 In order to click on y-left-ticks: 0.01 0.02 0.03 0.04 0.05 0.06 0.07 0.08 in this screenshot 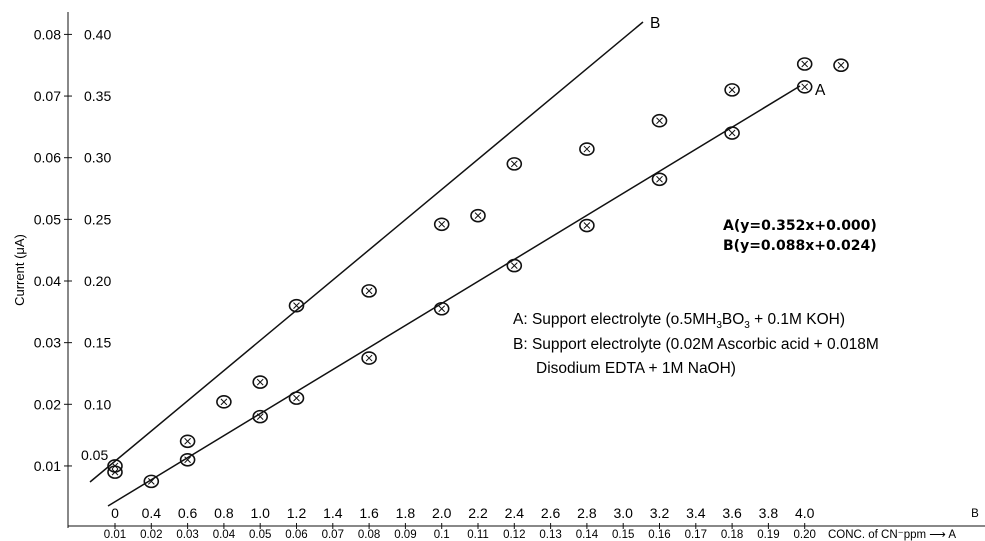, I will do `click(53, 250)`.